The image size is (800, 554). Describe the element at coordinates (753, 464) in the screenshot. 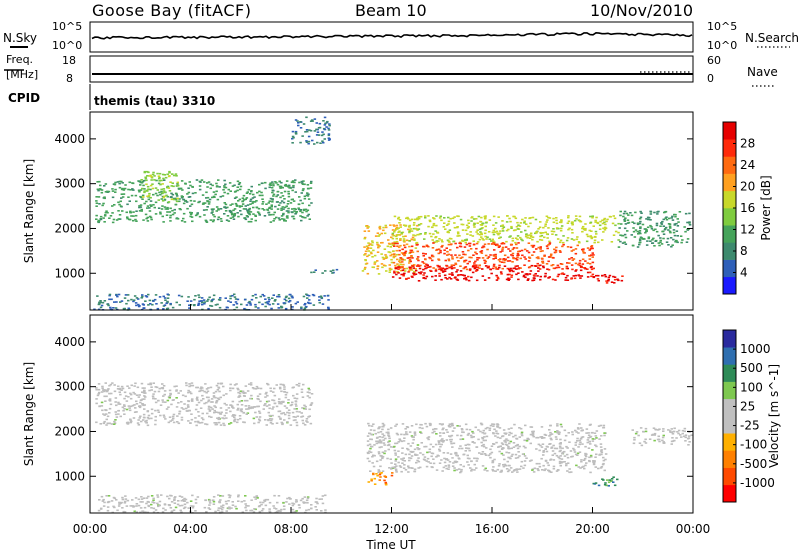

I see `colorbar-tick-label: -500` at that location.